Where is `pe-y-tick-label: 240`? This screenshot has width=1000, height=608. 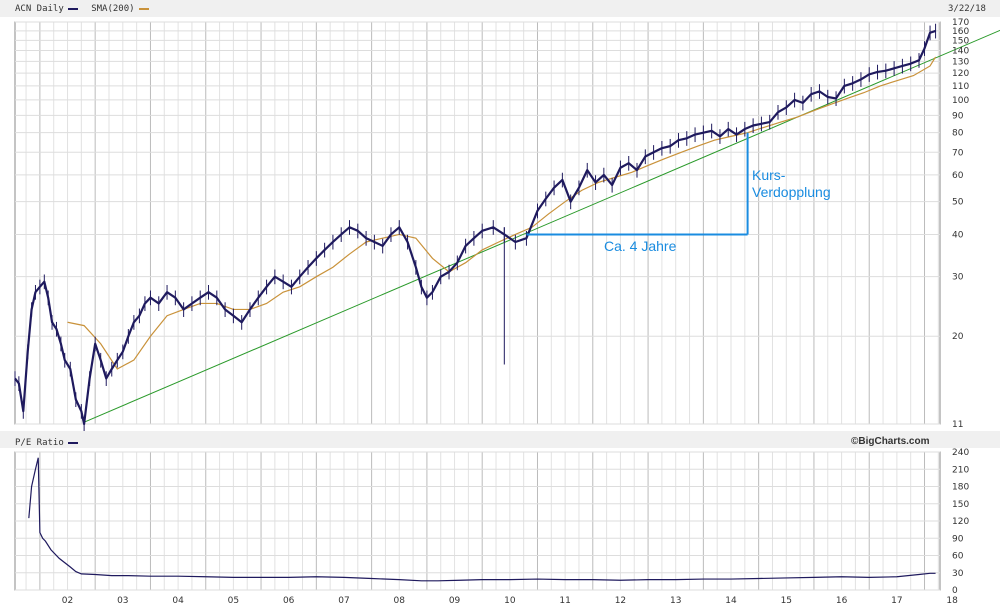
pe-y-tick-label: 240 is located at coordinates (960, 453).